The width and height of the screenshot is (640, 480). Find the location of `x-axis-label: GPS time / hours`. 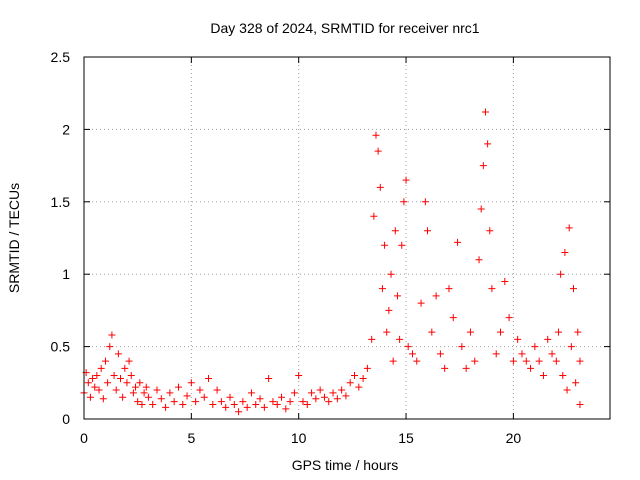

x-axis-label: GPS time / hours is located at coordinates (345, 465).